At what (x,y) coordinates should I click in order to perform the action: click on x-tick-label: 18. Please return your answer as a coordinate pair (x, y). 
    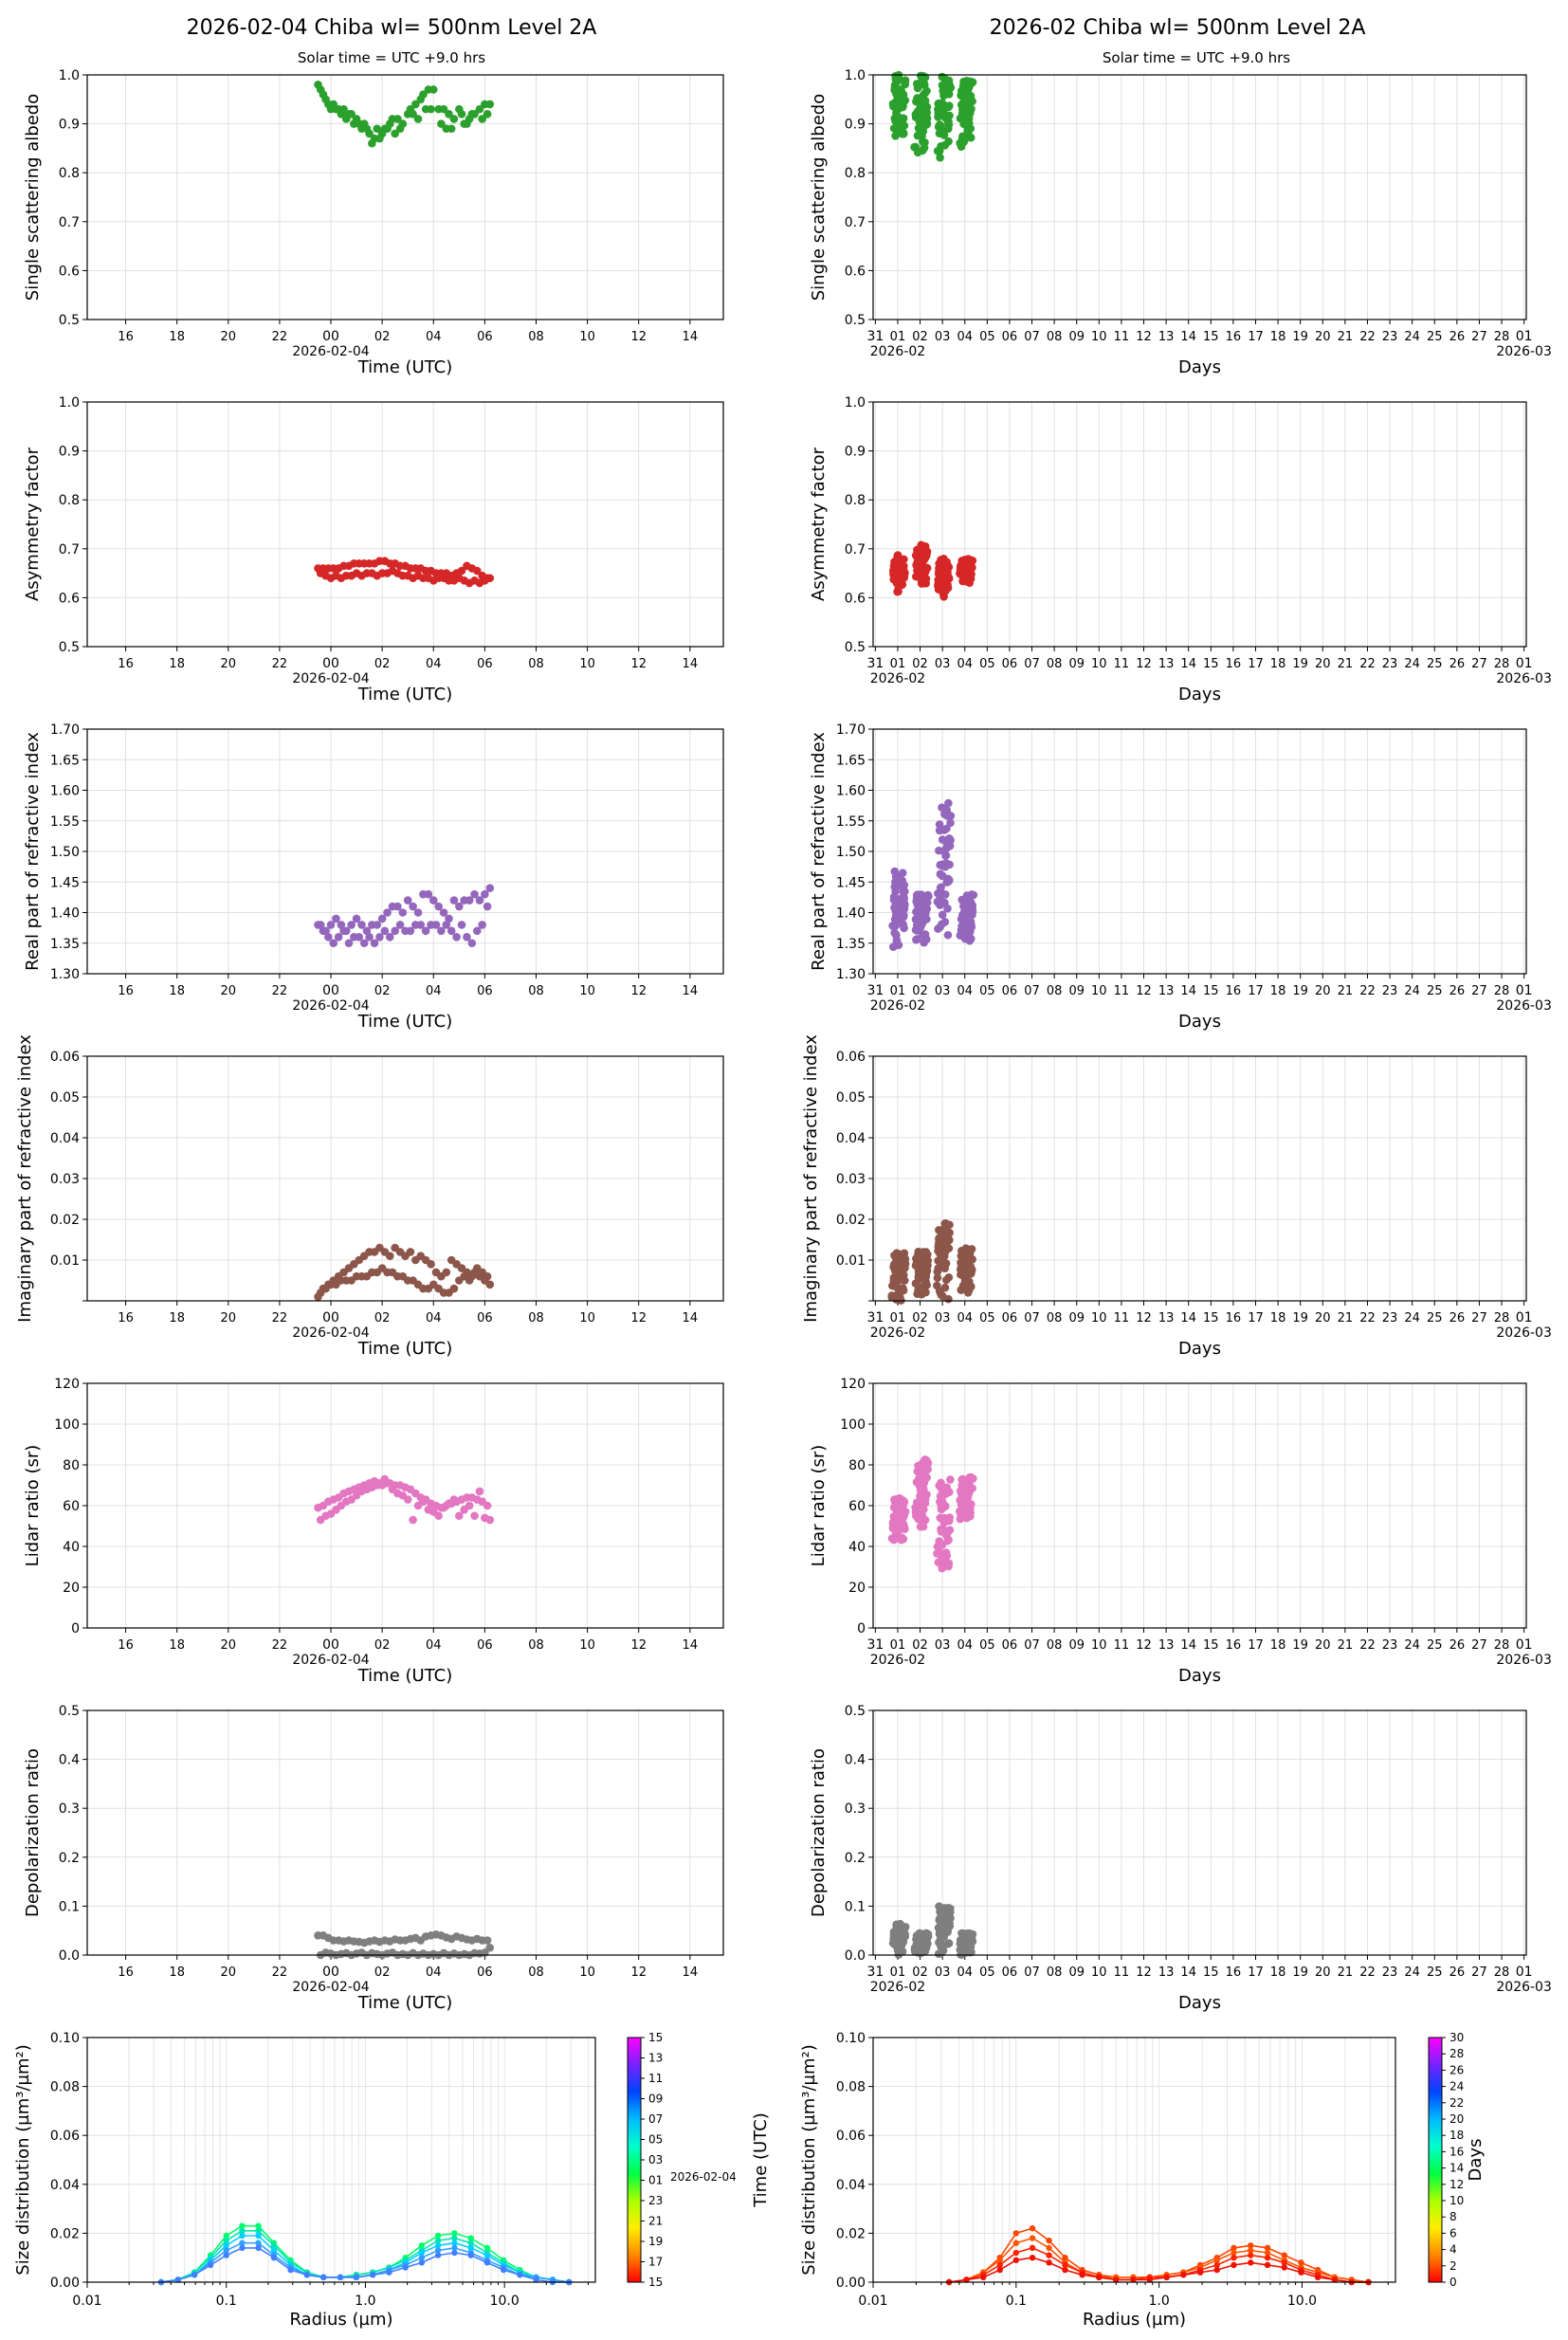
    Looking at the image, I should click on (1278, 1318).